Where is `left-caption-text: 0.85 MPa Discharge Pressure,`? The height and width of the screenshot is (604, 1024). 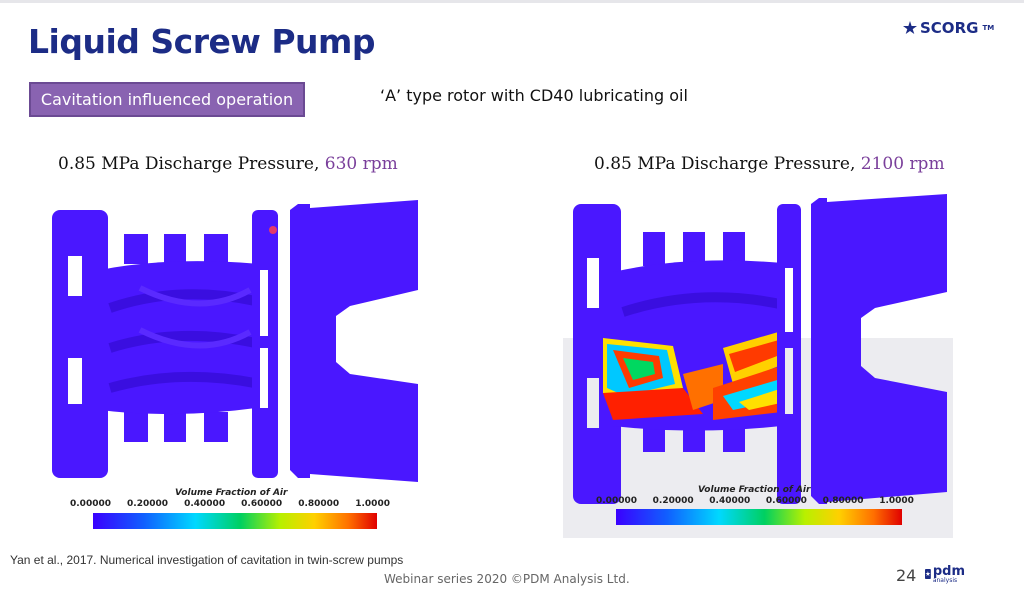 left-caption-text: 0.85 MPa Discharge Pressure, is located at coordinates (191, 164).